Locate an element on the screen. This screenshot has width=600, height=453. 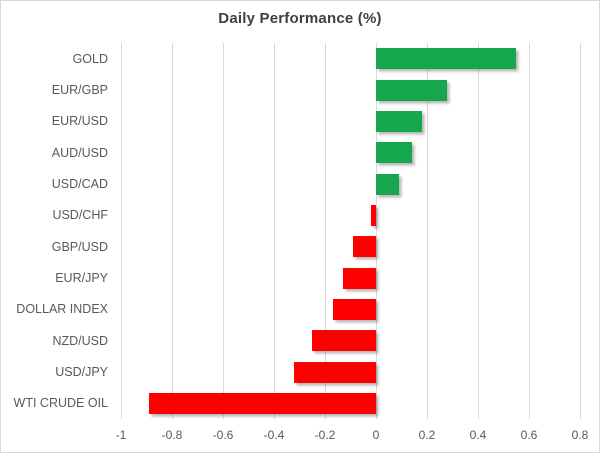
bar-eur-jpy is located at coordinates (359, 278).